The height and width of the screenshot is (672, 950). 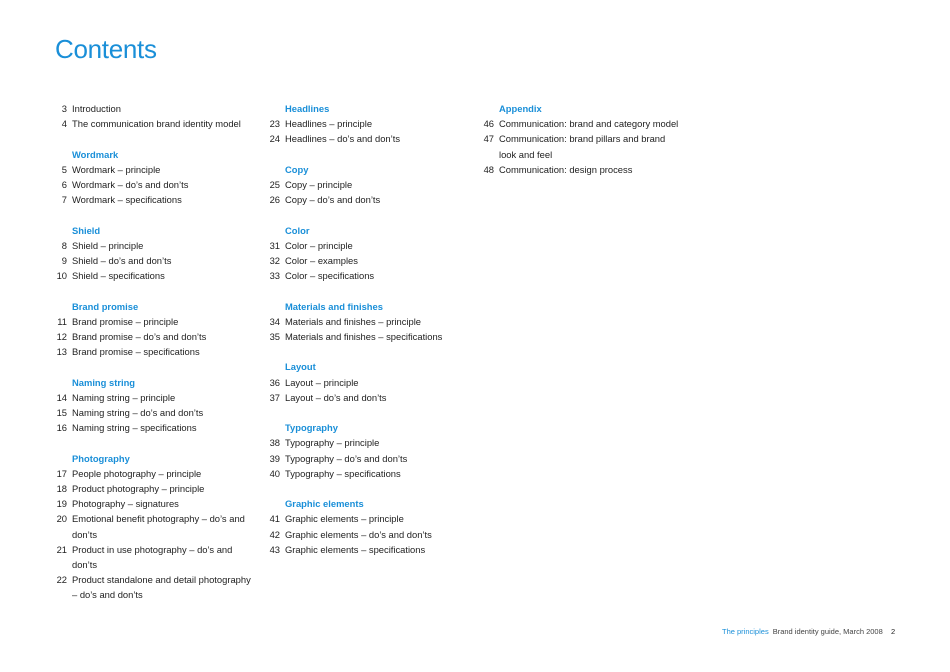 I want to click on toc-entry: 16 Naming string – specifications, so click(x=156, y=427).